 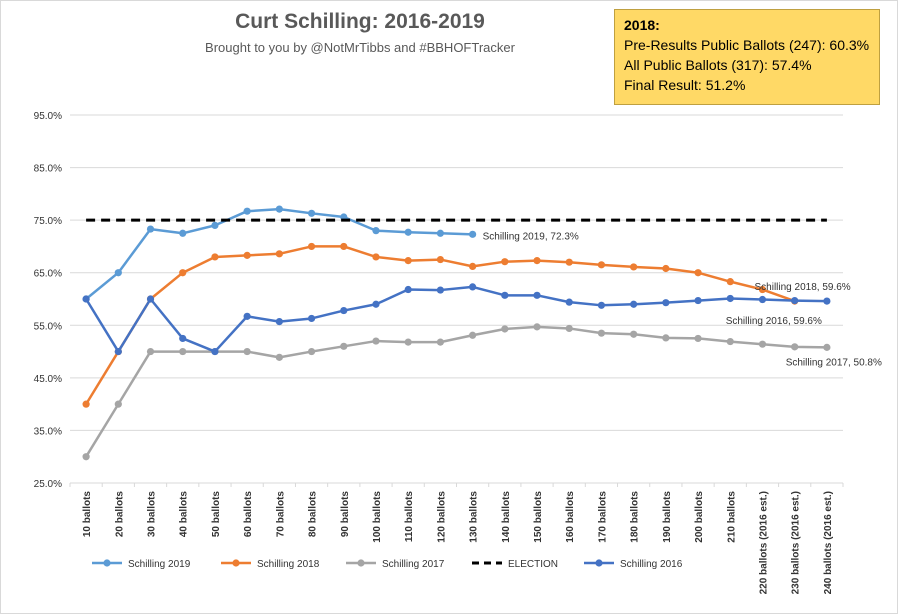 I want to click on x-tick-label: 210 ballots, so click(x=731, y=517).